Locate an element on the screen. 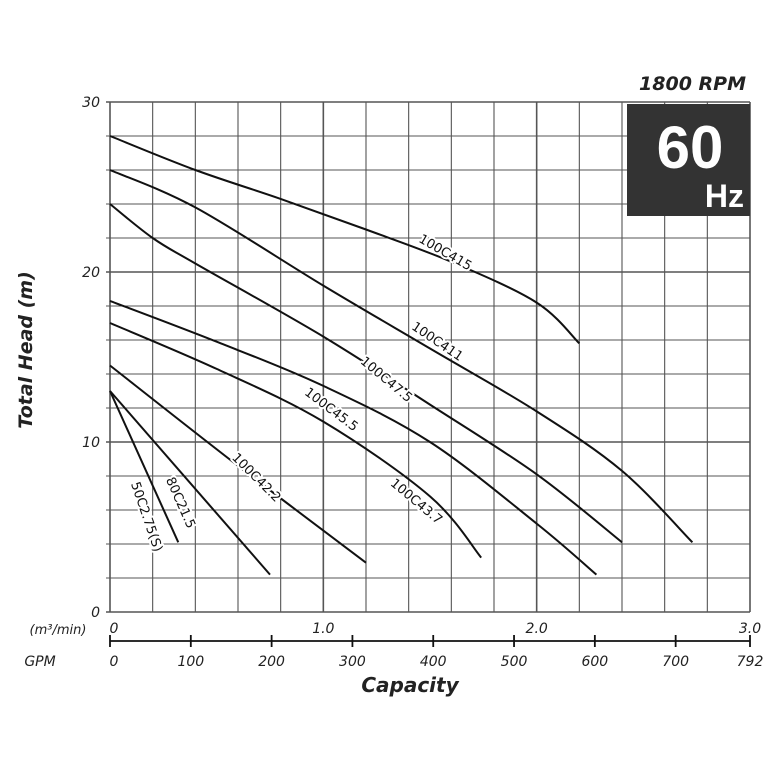 The image size is (768, 768). gpm-tick-label: 700 is located at coordinates (675, 662).